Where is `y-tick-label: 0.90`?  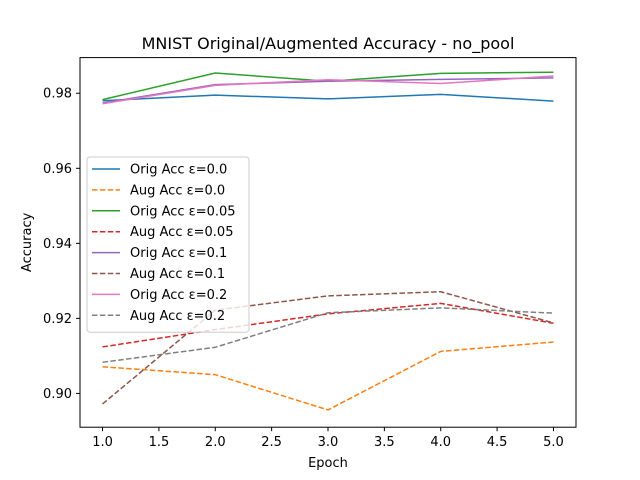
y-tick-label: 0.90 is located at coordinates (57, 394).